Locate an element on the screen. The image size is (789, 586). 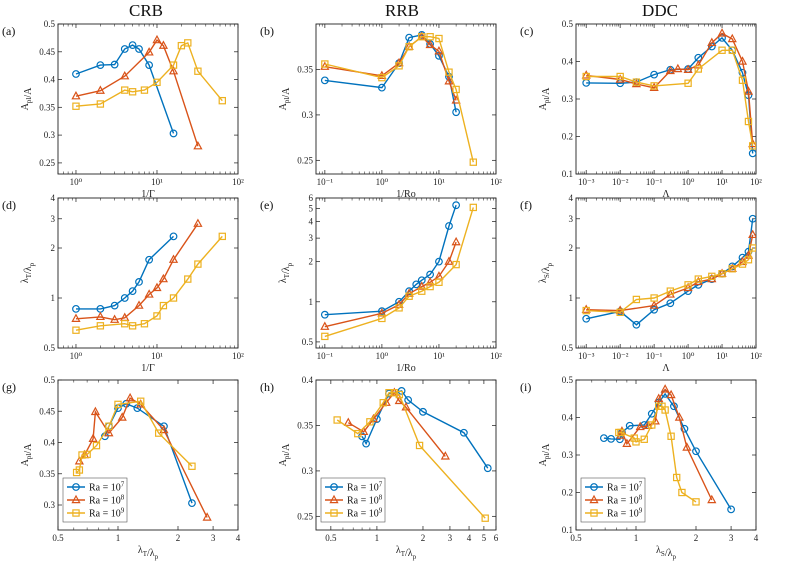
panel-letter: (i) is located at coordinates (525, 387).